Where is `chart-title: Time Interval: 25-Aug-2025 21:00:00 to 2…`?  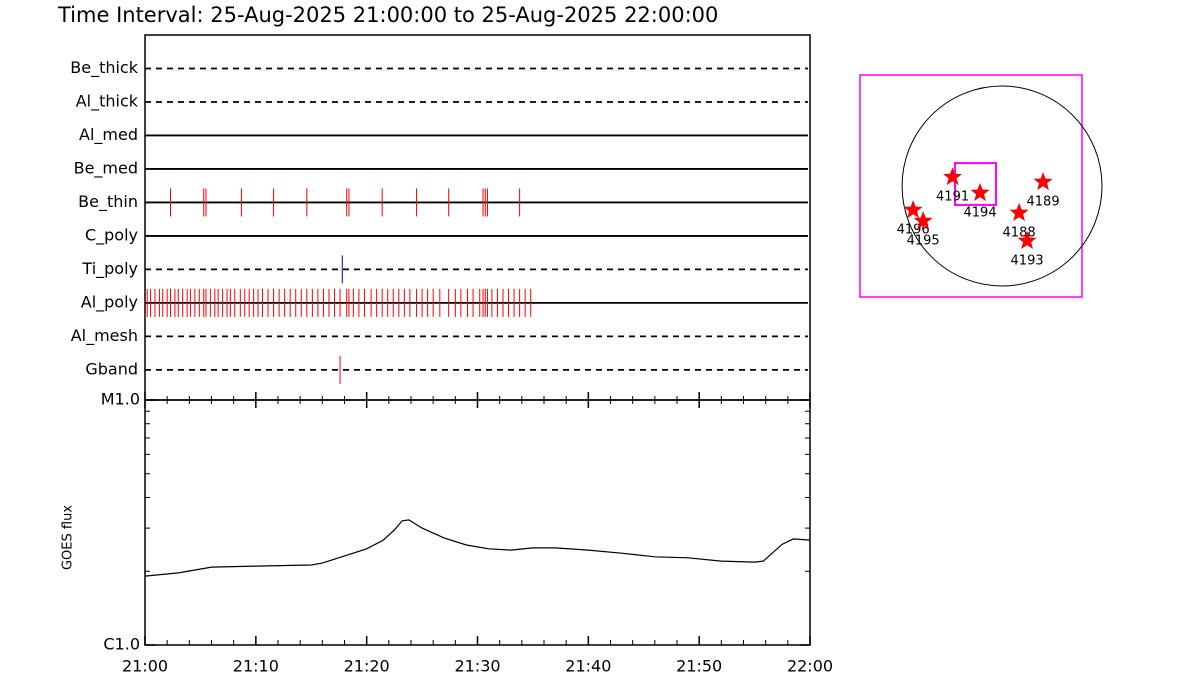
chart-title: Time Interval: 25-Aug-2025 21:00:00 to 2… is located at coordinates (387, 15).